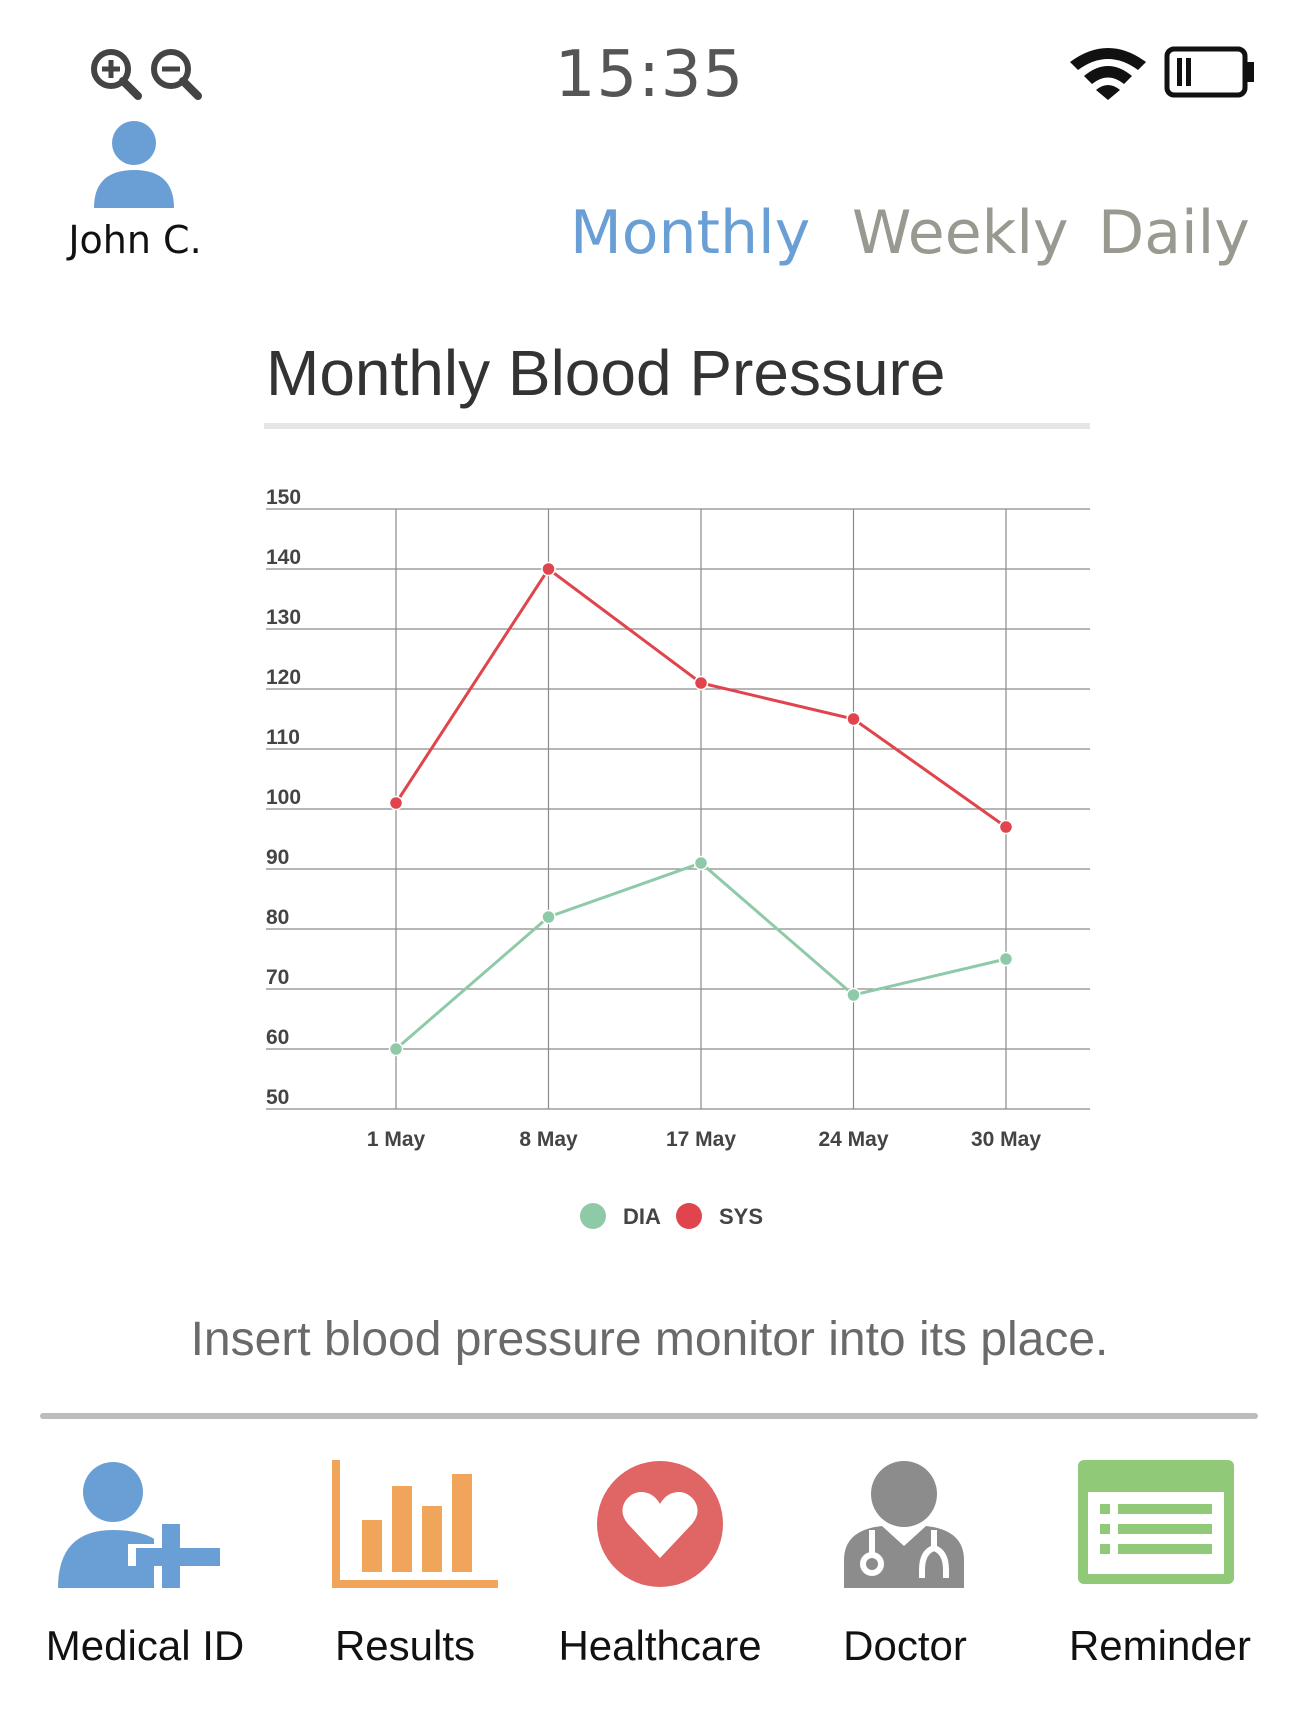 The height and width of the screenshot is (1722, 1299). Describe the element at coordinates (405, 1645) in the screenshot. I see `nav-label-results: Results` at that location.